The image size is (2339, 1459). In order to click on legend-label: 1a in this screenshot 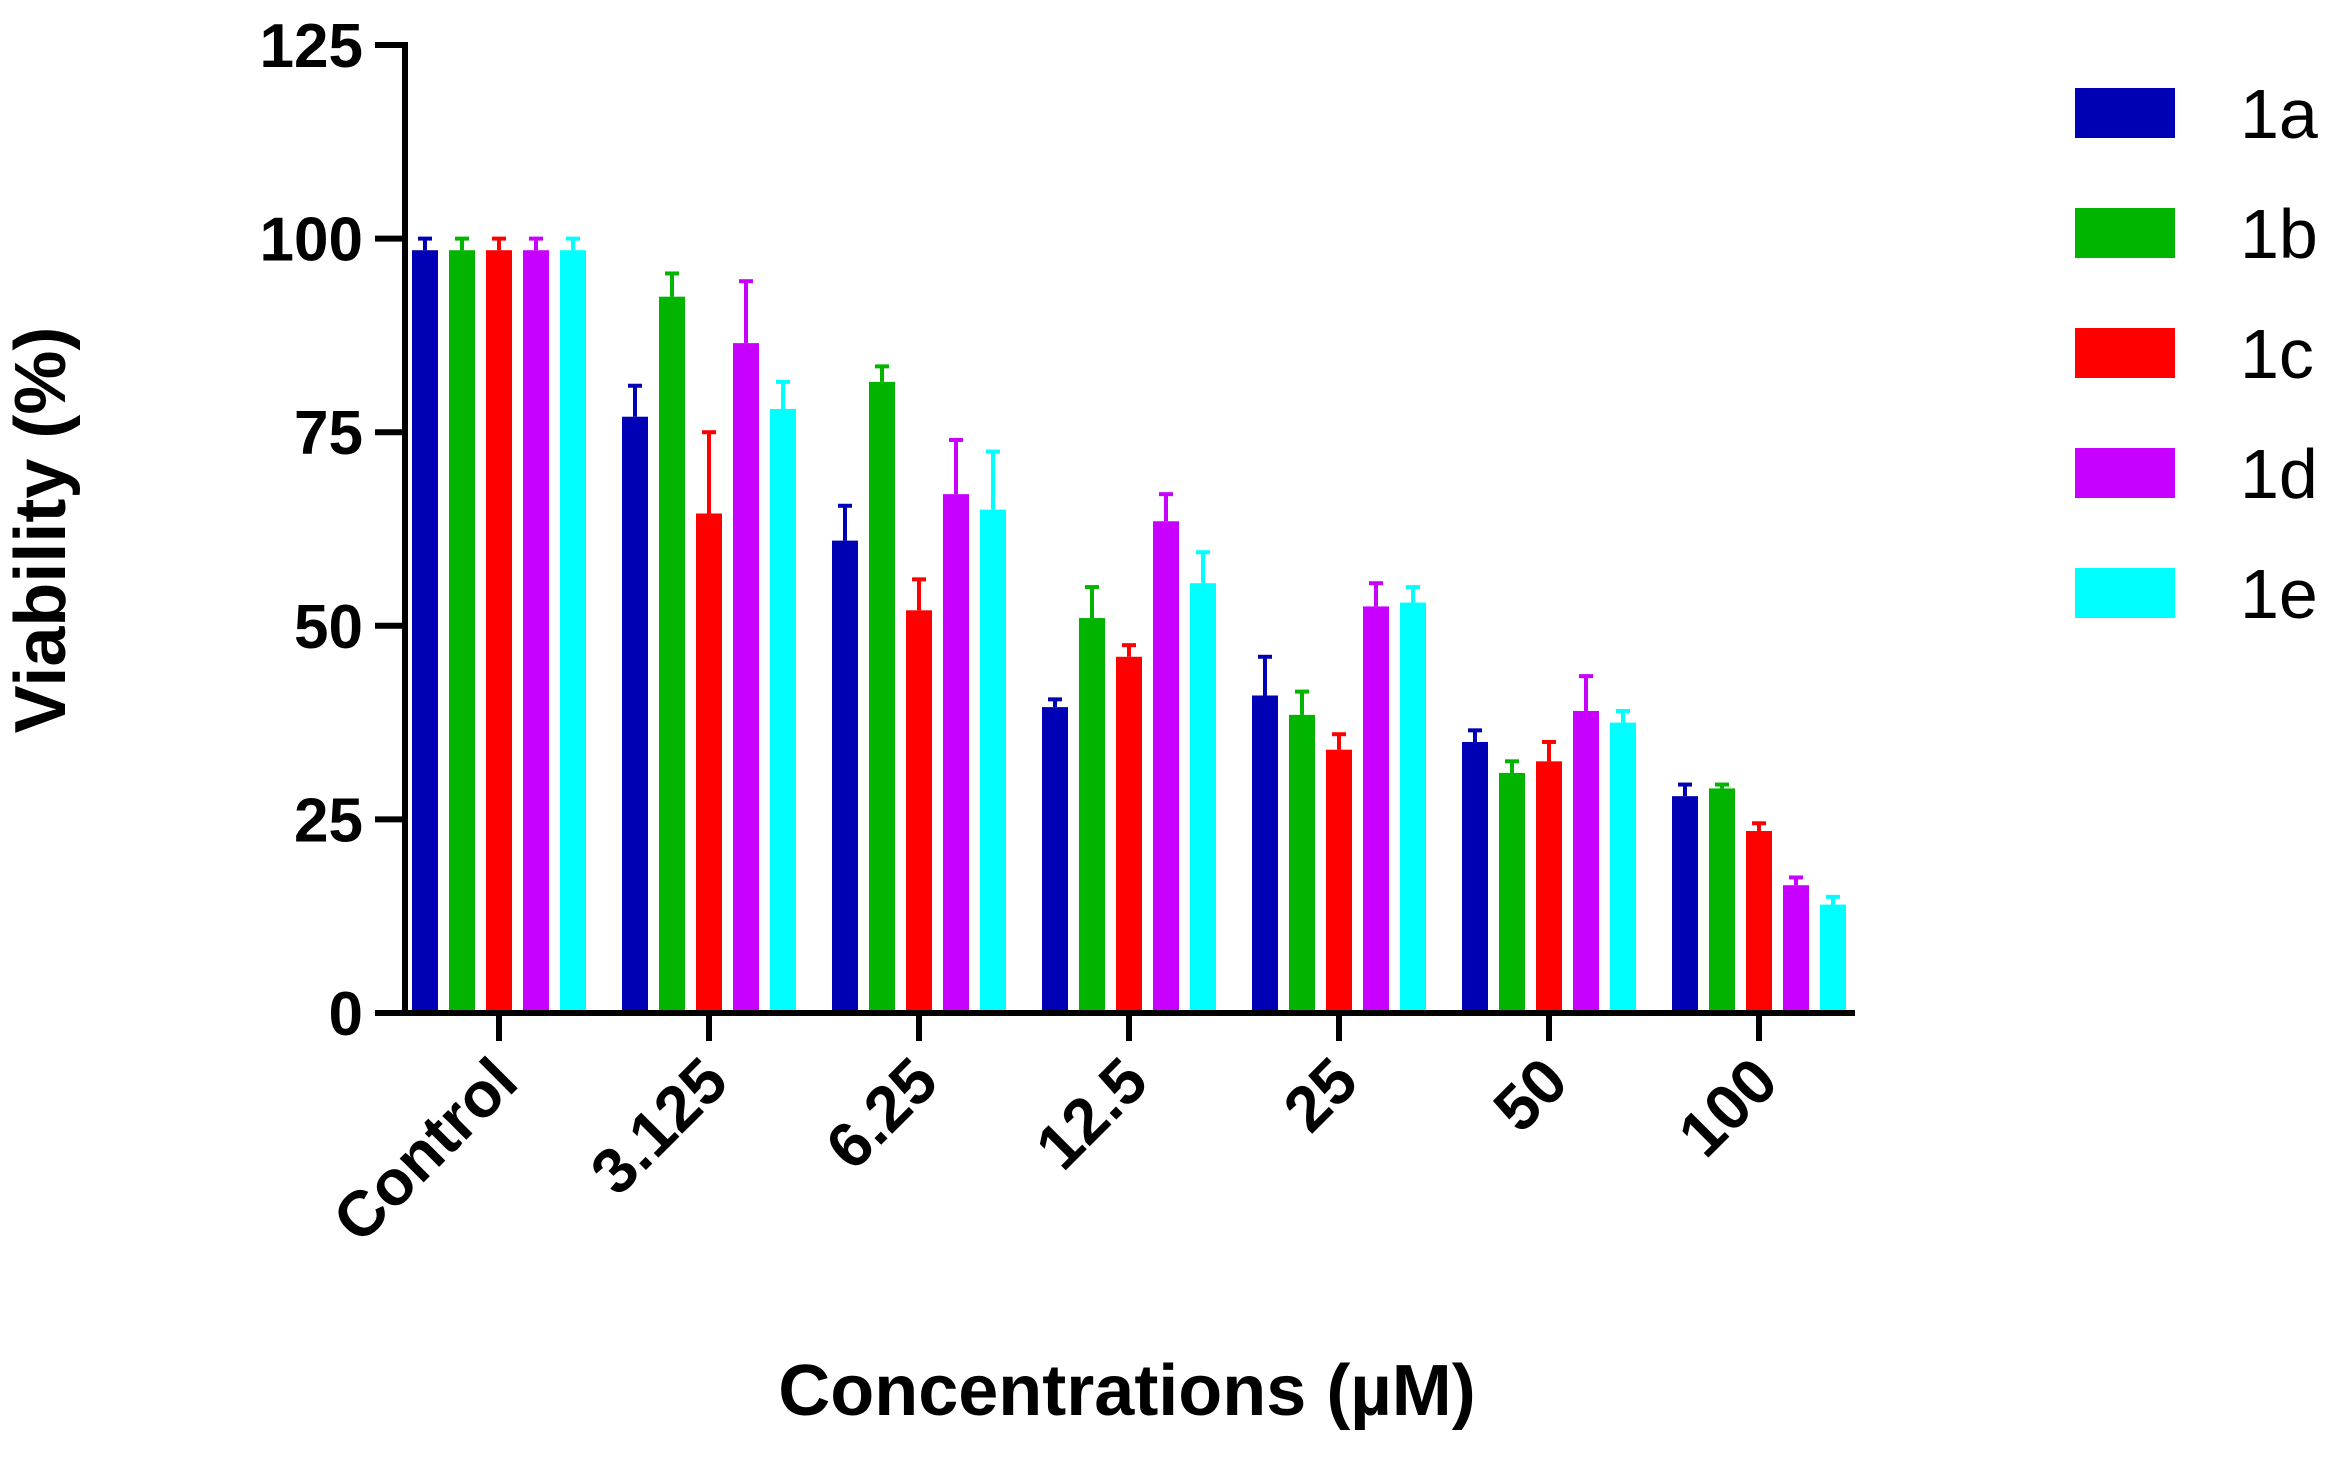, I will do `click(2279, 114)`.